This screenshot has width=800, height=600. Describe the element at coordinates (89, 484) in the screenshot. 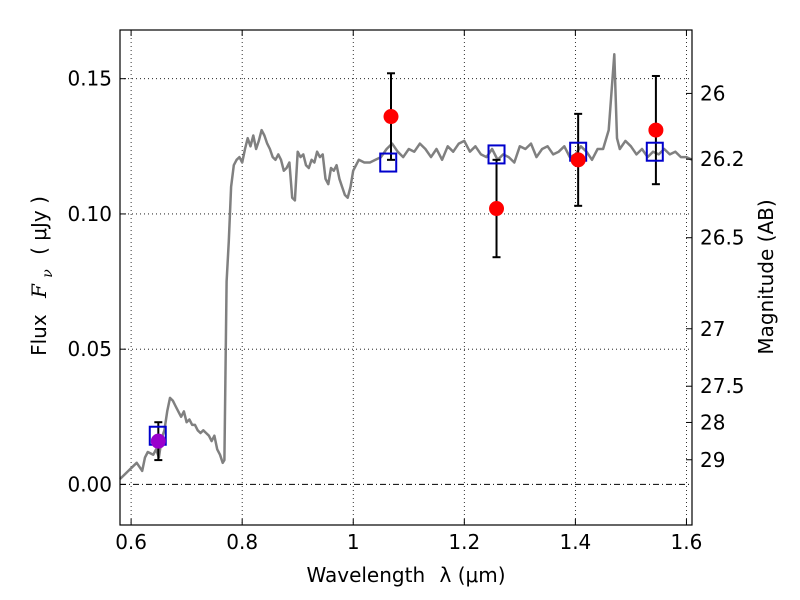

I see `y-tick-label: 0.00` at that location.